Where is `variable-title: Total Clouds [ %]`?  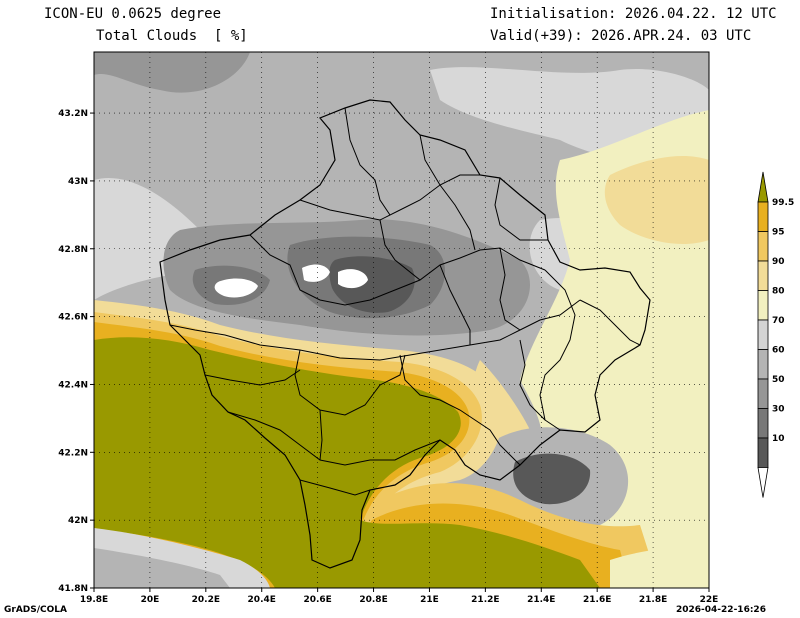 variable-title: Total Clouds [ %] is located at coordinates (172, 36).